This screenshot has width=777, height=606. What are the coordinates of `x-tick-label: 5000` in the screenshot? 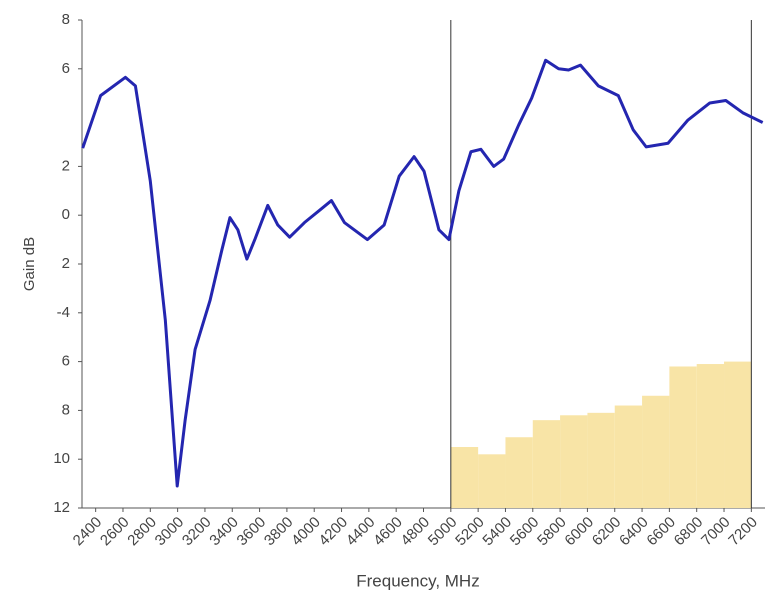 It's located at (443, 532).